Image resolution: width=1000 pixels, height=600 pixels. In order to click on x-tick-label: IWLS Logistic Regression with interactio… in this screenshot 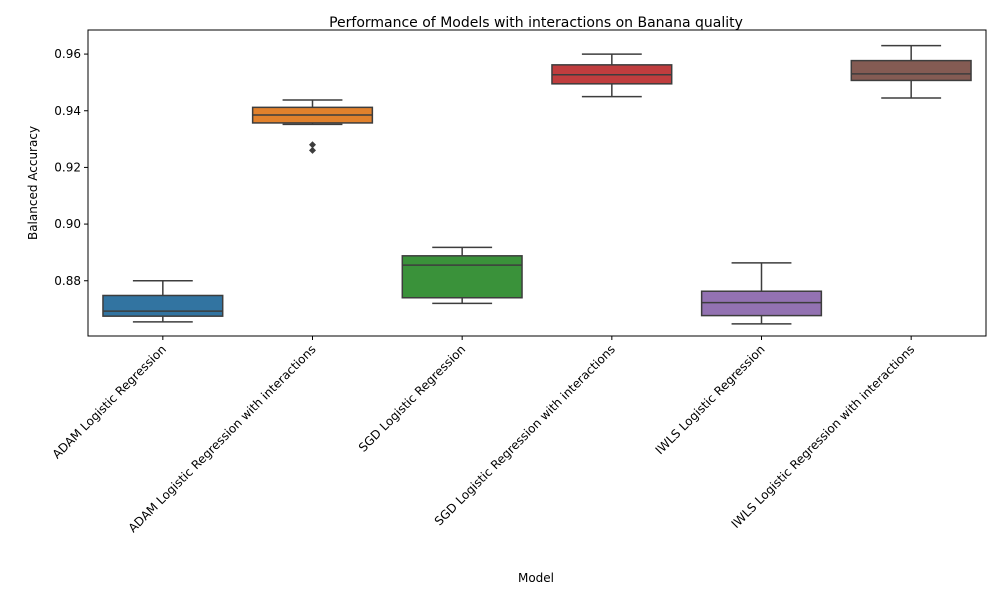, I will do `click(823, 436)`.